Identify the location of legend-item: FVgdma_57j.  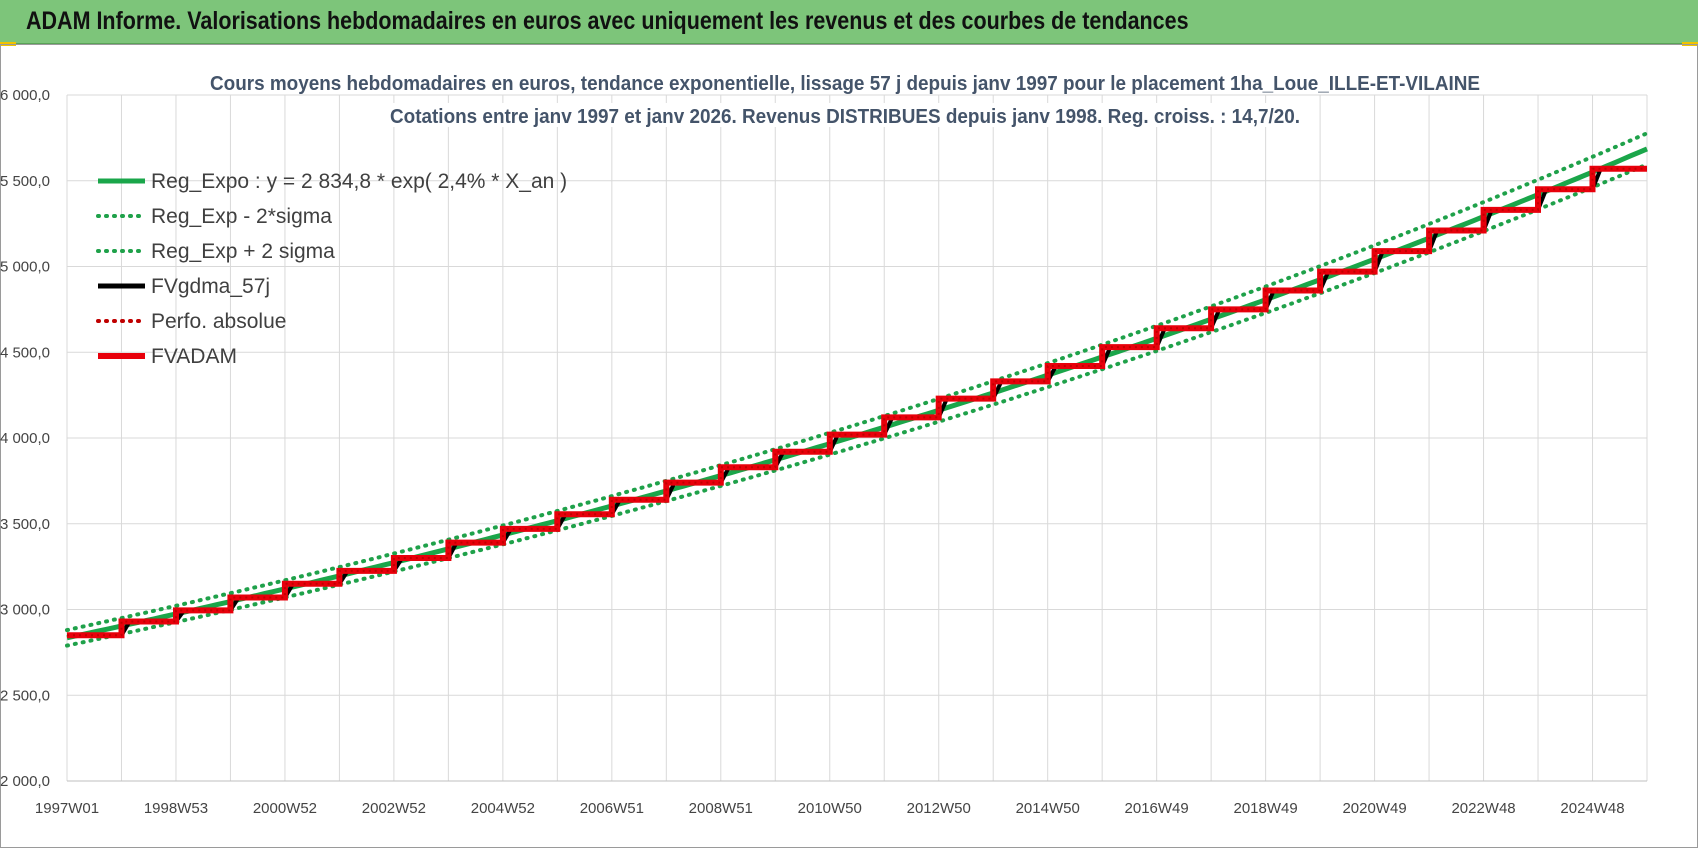
(184, 286).